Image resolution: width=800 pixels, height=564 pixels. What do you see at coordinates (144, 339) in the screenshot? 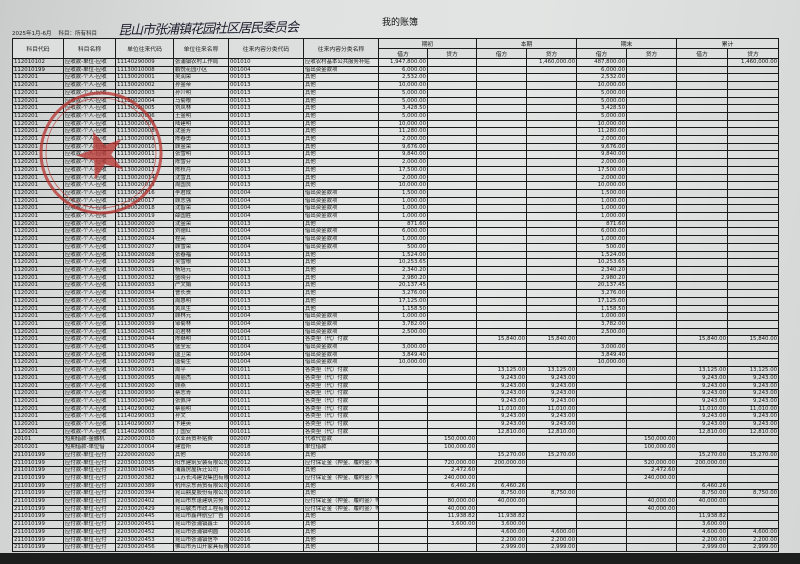
I see `cell-unit-code: 11130020044` at bounding box center [144, 339].